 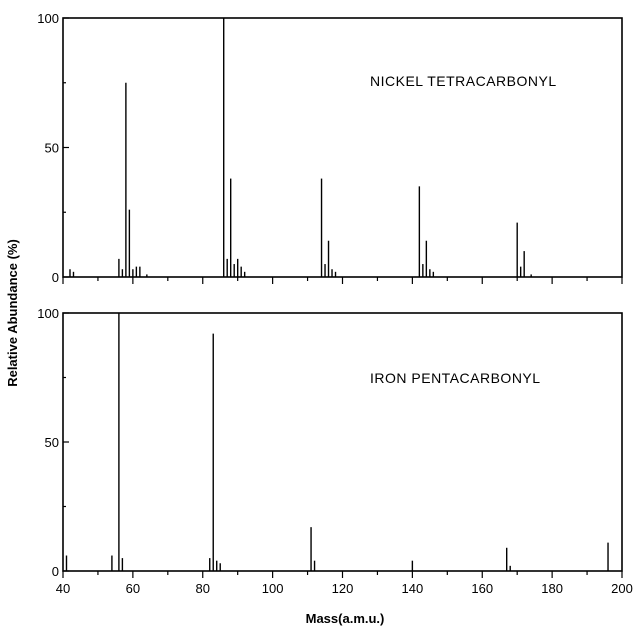 What do you see at coordinates (455, 378) in the screenshot?
I see `annotation-iron-pentacarbonyl: IRON PENTACARBONYL` at bounding box center [455, 378].